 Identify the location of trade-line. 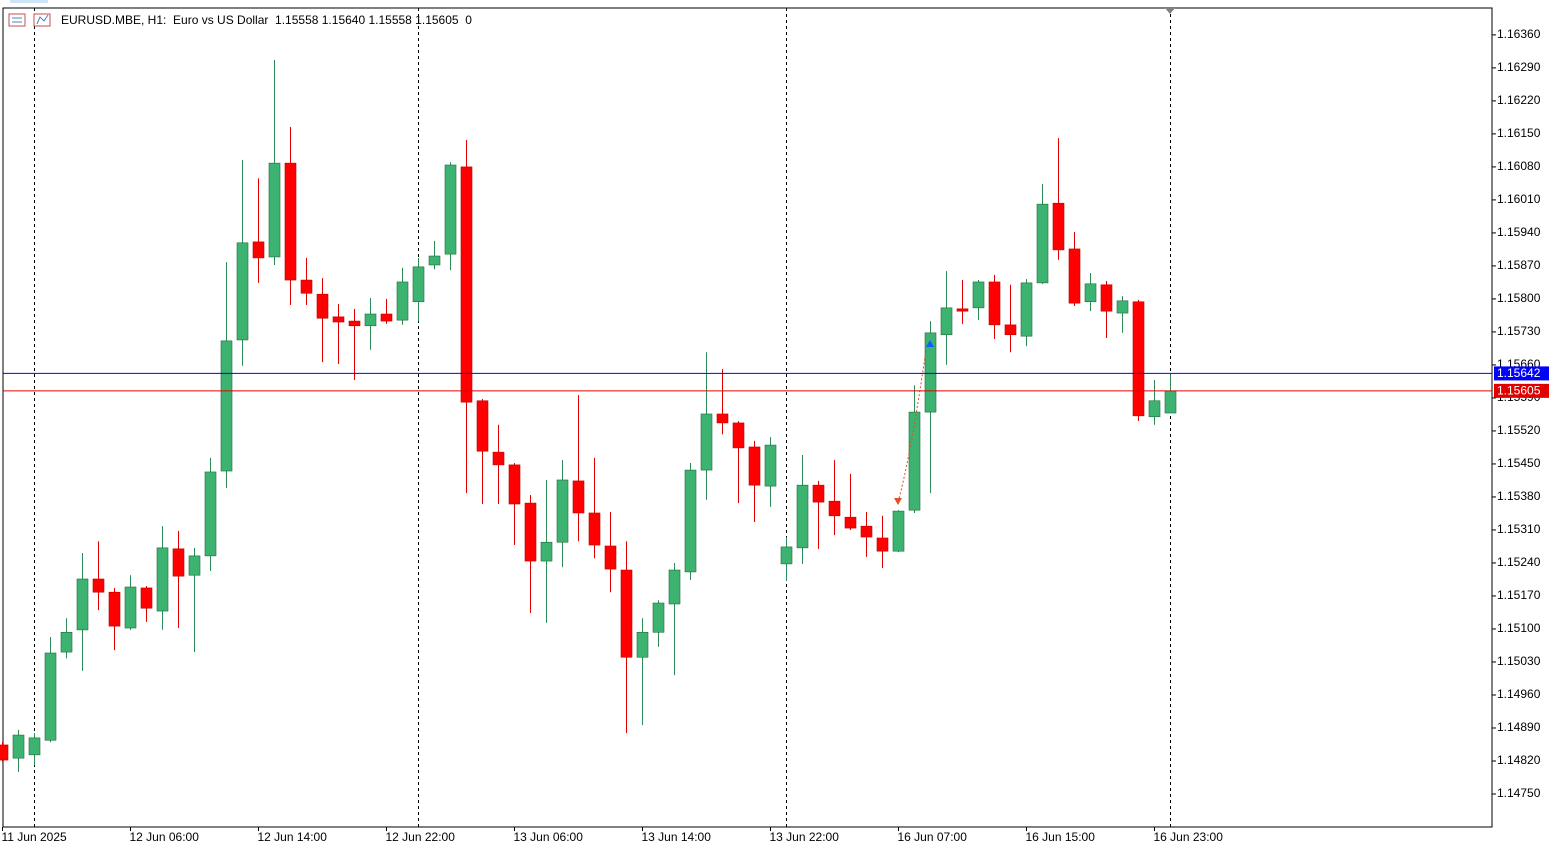
(912, 426).